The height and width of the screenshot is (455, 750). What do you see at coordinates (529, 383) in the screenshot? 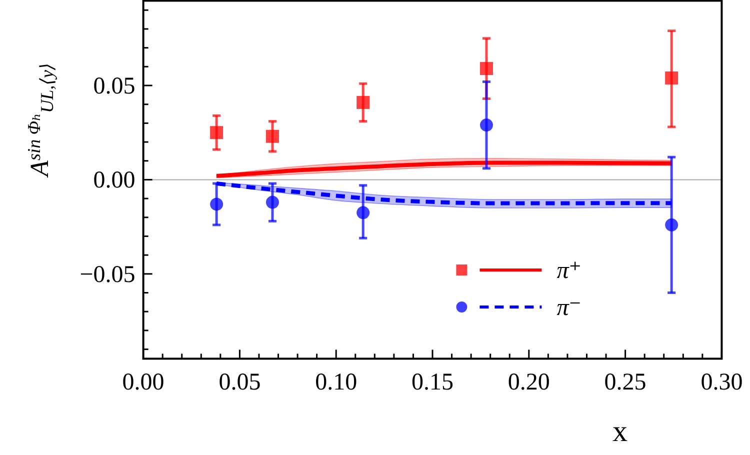
I see `x-tick-label: 0.20` at bounding box center [529, 383].